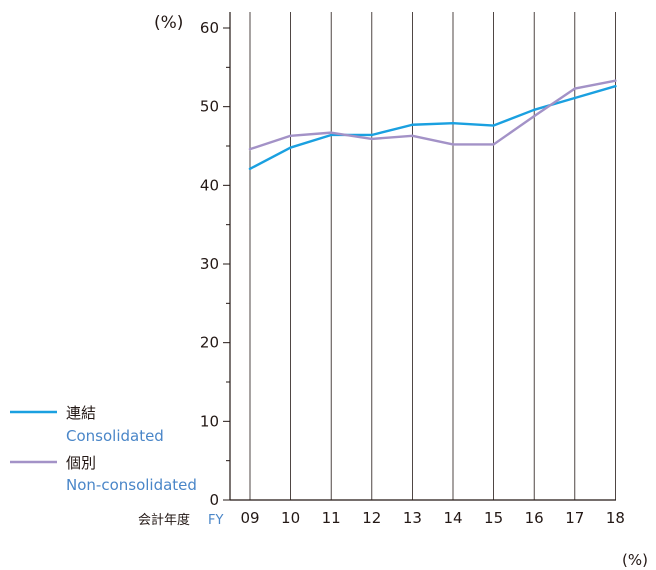  Describe the element at coordinates (331, 518) in the screenshot. I see `x-tick-label-11: 11` at that location.